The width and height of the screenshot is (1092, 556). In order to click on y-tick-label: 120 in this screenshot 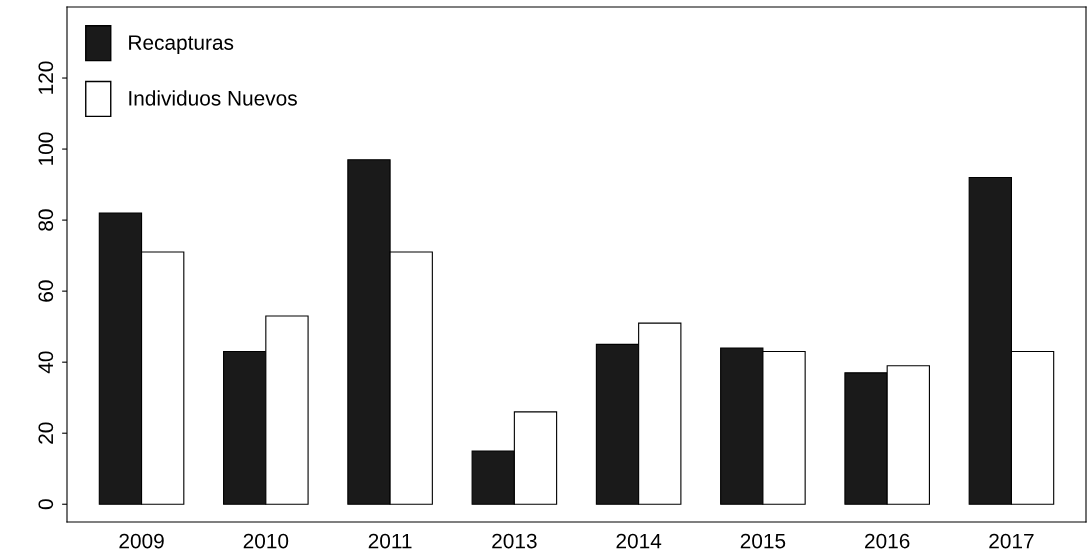, I will do `click(46, 77)`.